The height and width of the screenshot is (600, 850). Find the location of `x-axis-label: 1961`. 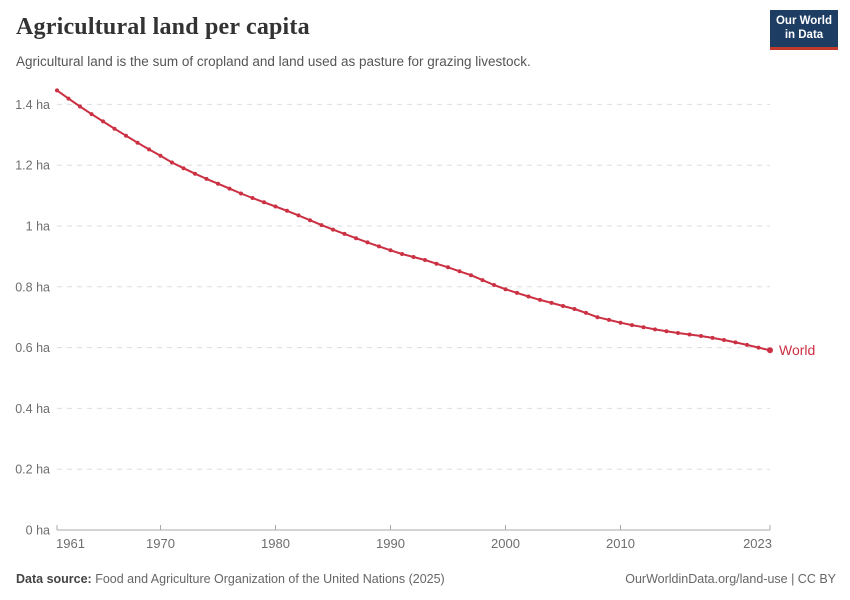

x-axis-label: 1961 is located at coordinates (70, 543).